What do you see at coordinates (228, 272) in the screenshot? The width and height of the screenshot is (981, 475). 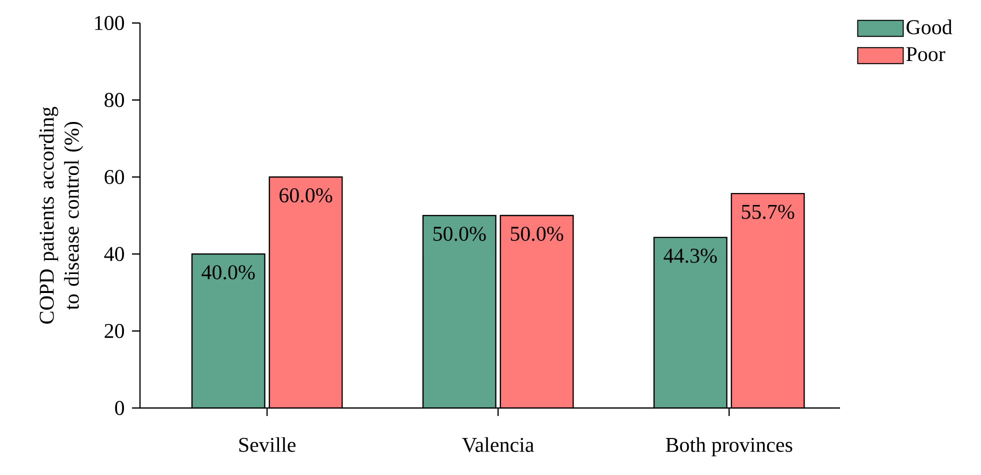 I see `data-label: 40.0%` at bounding box center [228, 272].